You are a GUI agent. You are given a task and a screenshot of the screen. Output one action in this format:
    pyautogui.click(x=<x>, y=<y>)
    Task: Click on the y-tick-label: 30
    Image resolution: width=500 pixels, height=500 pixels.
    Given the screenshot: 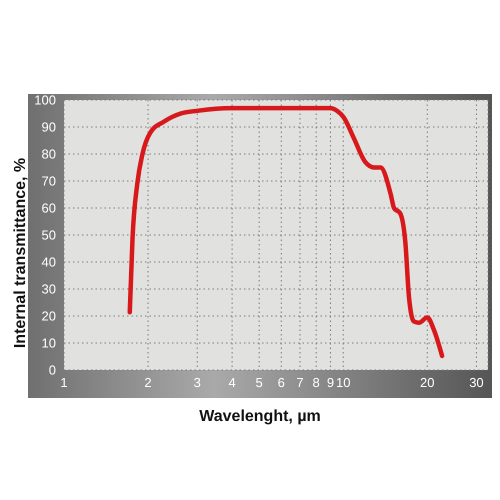 What is the action you would take?
    pyautogui.click(x=49, y=289)
    